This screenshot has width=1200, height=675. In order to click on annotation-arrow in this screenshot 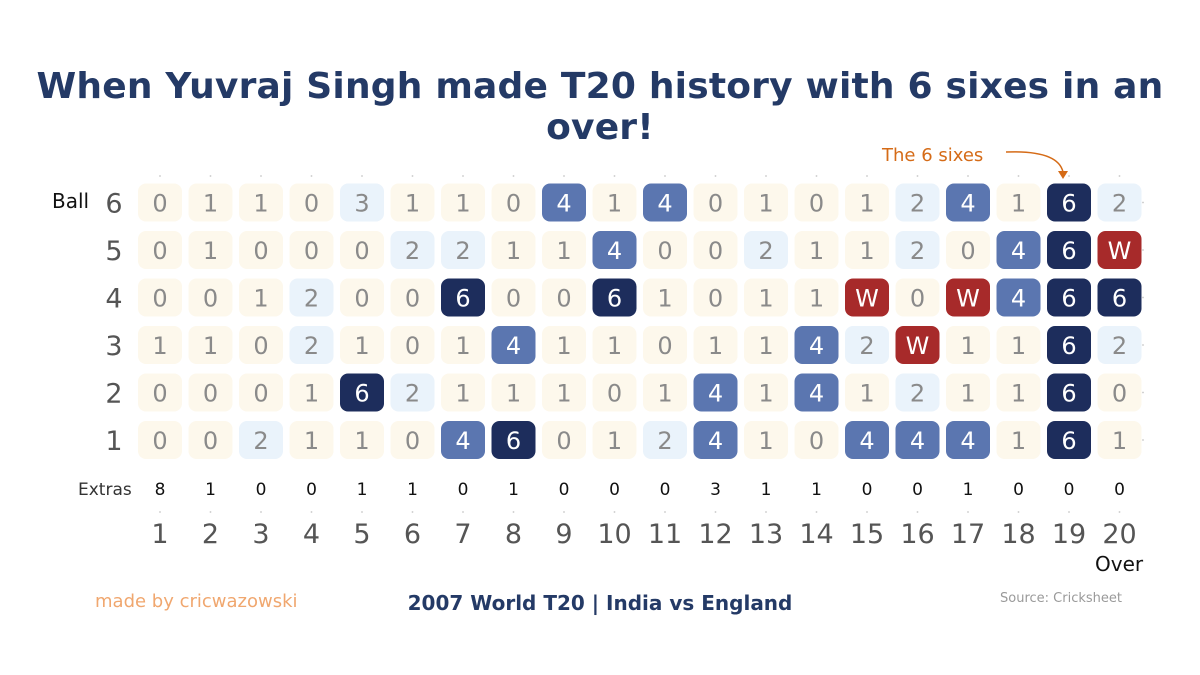, I will do `click(1034, 162)`.